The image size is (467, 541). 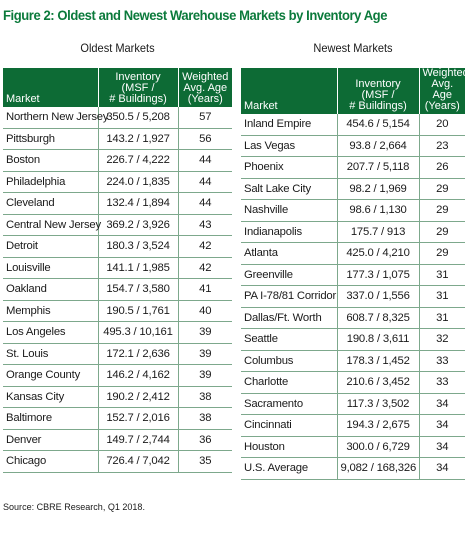 I want to click on table-row: Las Vegas 93.8 / 2,664 23, so click(x=353, y=146).